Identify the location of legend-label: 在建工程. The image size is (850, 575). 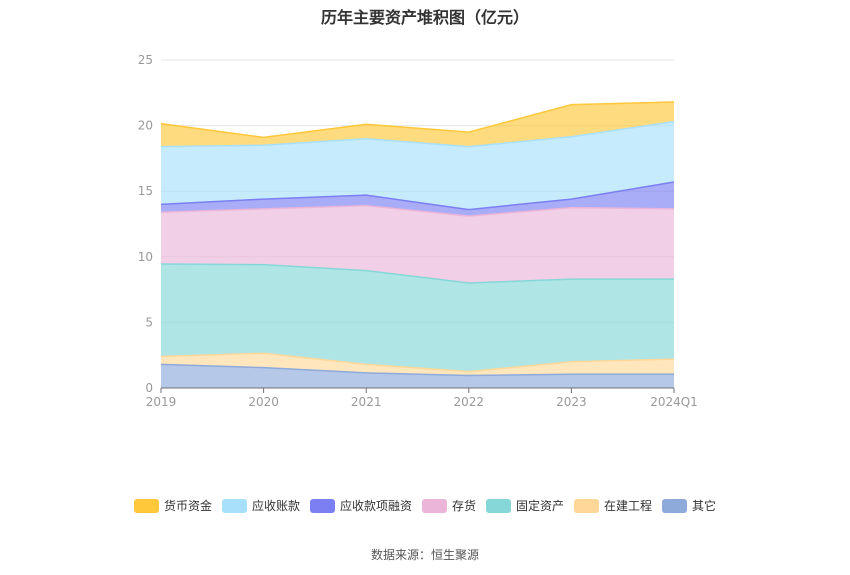
(628, 506).